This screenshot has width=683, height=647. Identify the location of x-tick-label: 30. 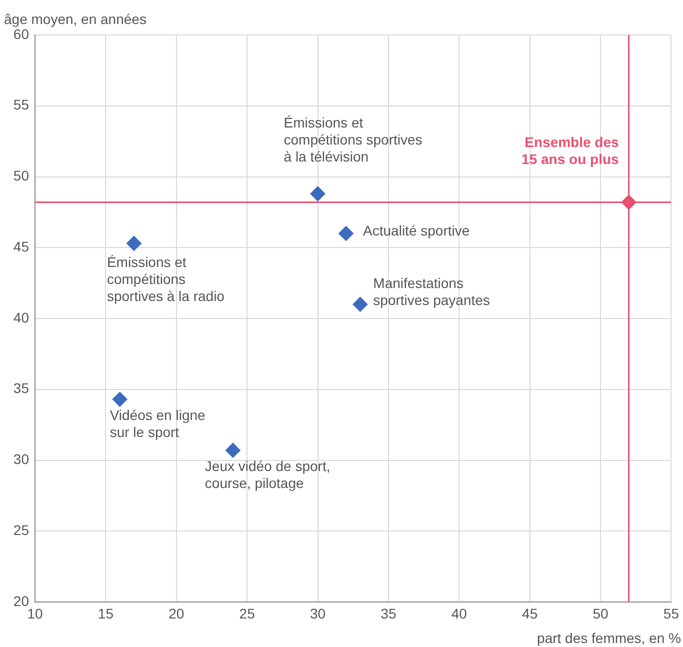
(318, 613).